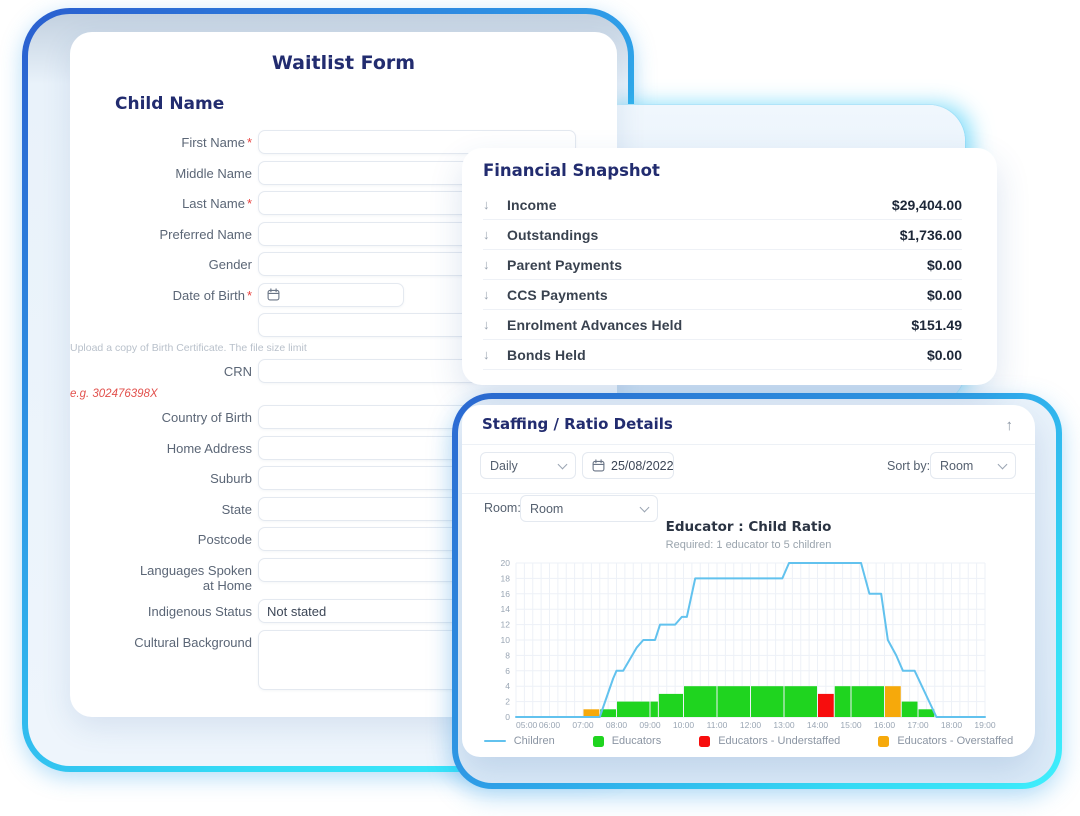 This screenshot has width=1080, height=816. What do you see at coordinates (506, 594) in the screenshot?
I see `svg-text: 16` at bounding box center [506, 594].